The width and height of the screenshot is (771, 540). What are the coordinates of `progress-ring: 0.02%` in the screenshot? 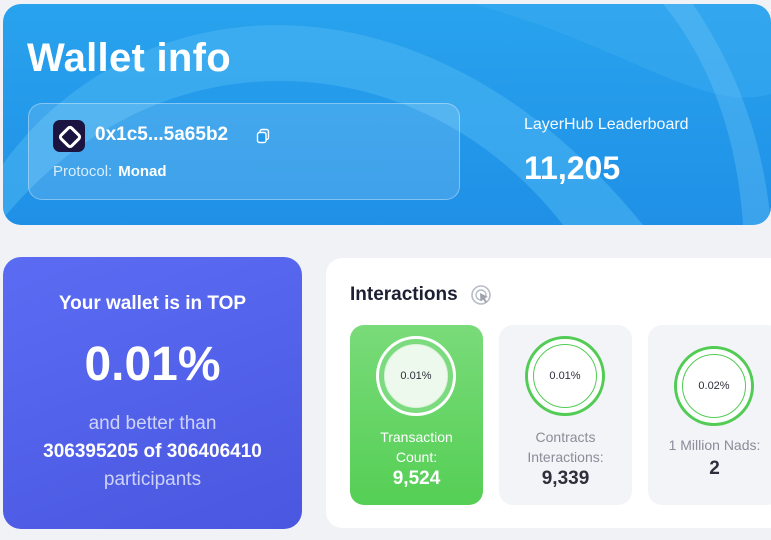 It's located at (714, 386).